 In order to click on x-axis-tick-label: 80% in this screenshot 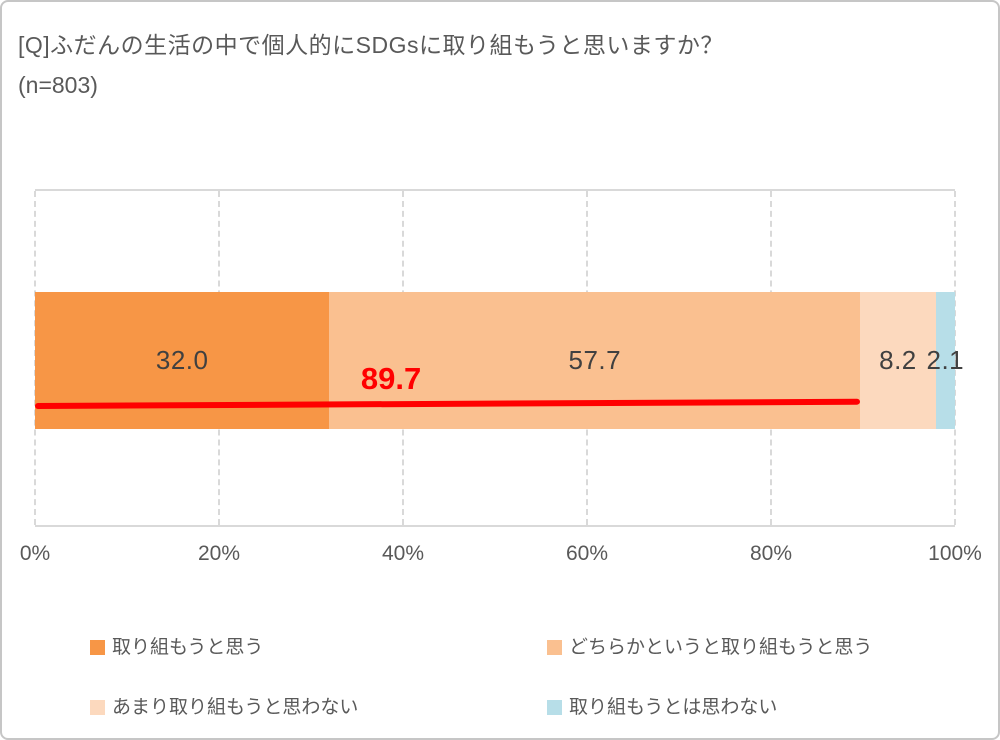, I will do `click(771, 553)`.